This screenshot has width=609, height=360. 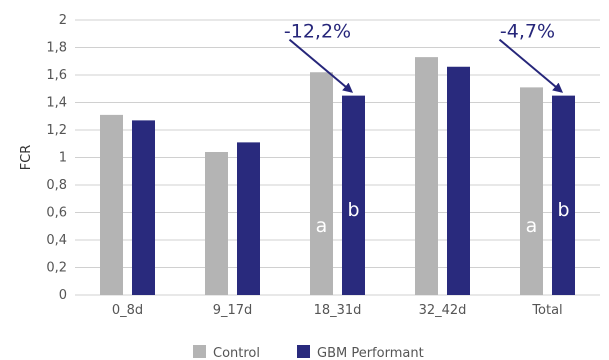 What do you see at coordinates (216, 223) in the screenshot?
I see `bar-control-9_17d` at bounding box center [216, 223].